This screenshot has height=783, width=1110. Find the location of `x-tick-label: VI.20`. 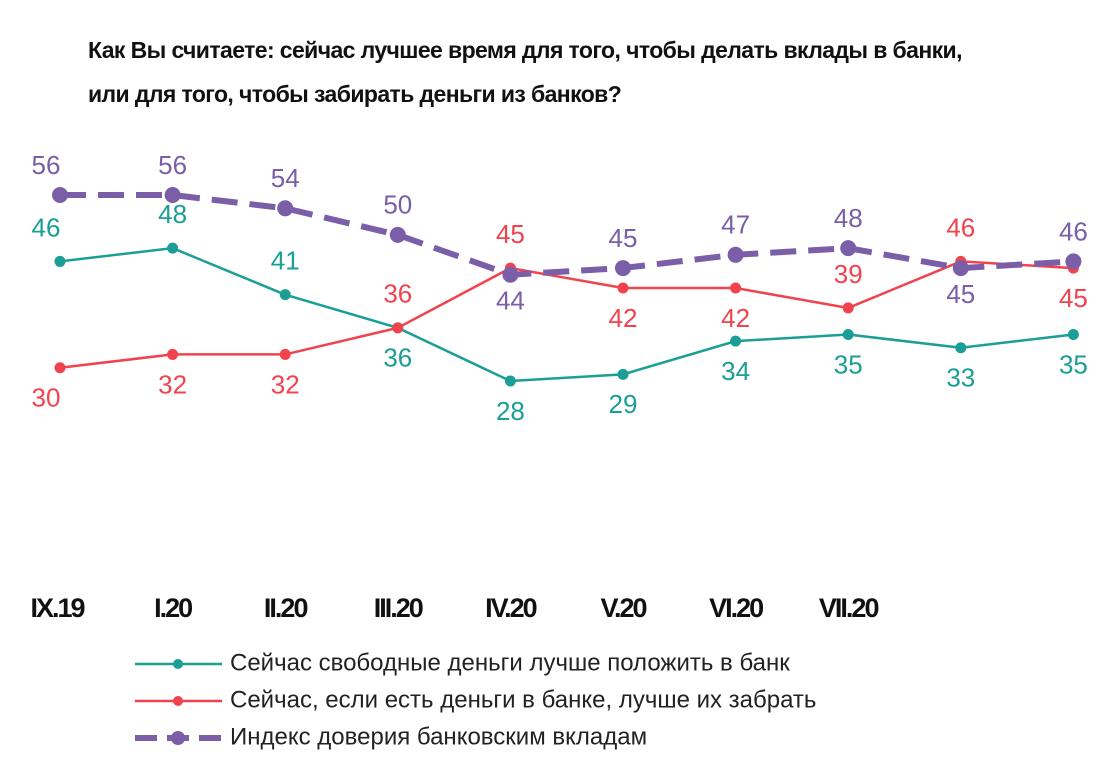

x-tick-label: VI.20 is located at coordinates (736, 608).